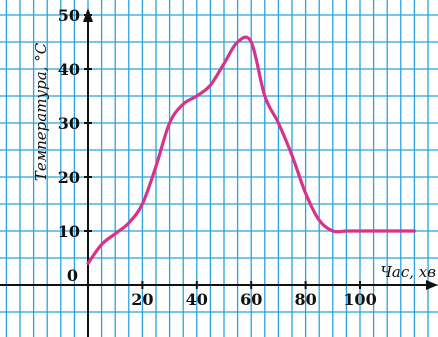 Image resolution: width=438 pixels, height=337 pixels. Describe the element at coordinates (251, 299) in the screenshot. I see `x-tick-label: 60` at that location.